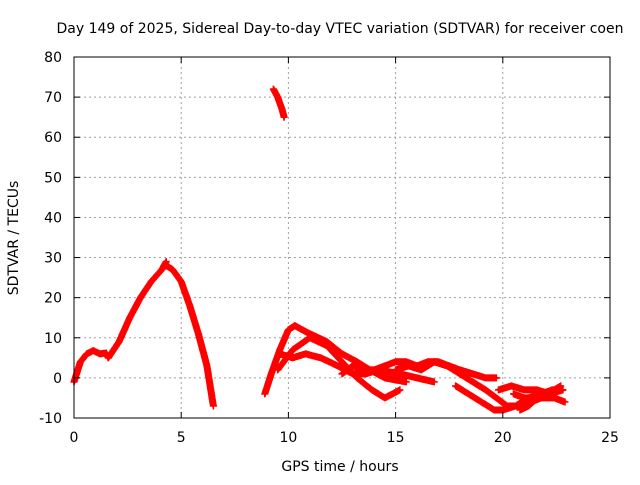 The image size is (640, 485). Describe the element at coordinates (14, 238) in the screenshot. I see `y-axis-label: SDTVAR / TECUs` at that location.